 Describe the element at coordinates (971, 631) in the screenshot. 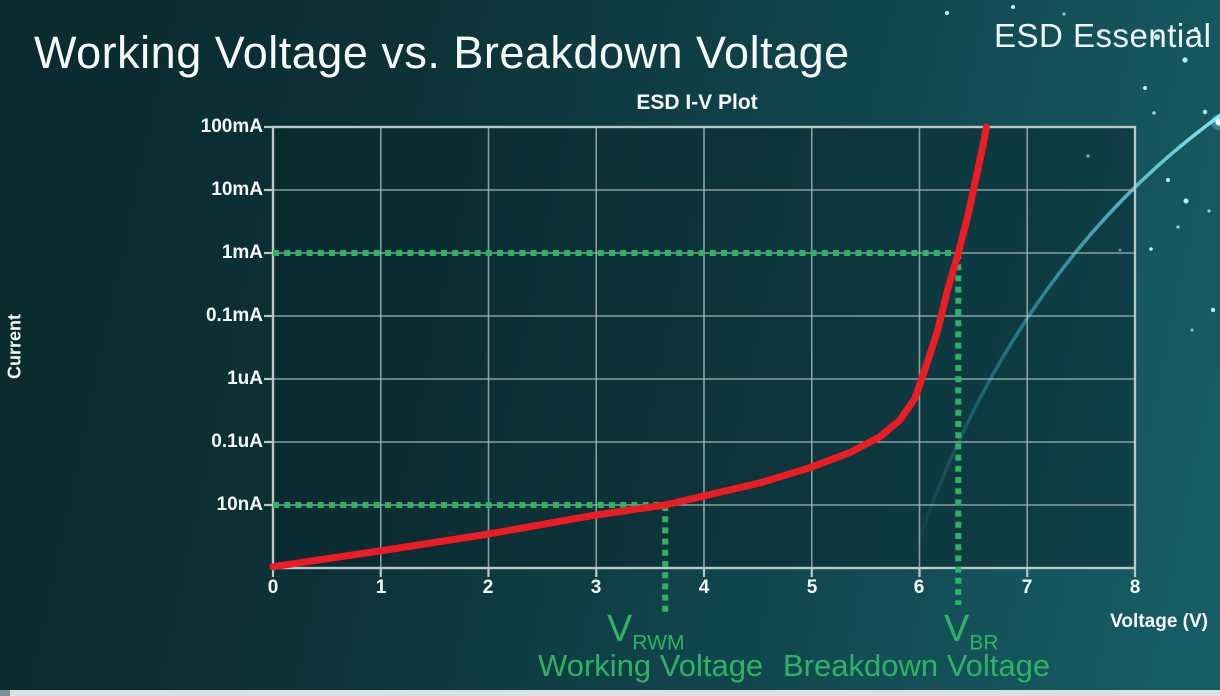

I see `vbr-label: VBR` at that location.